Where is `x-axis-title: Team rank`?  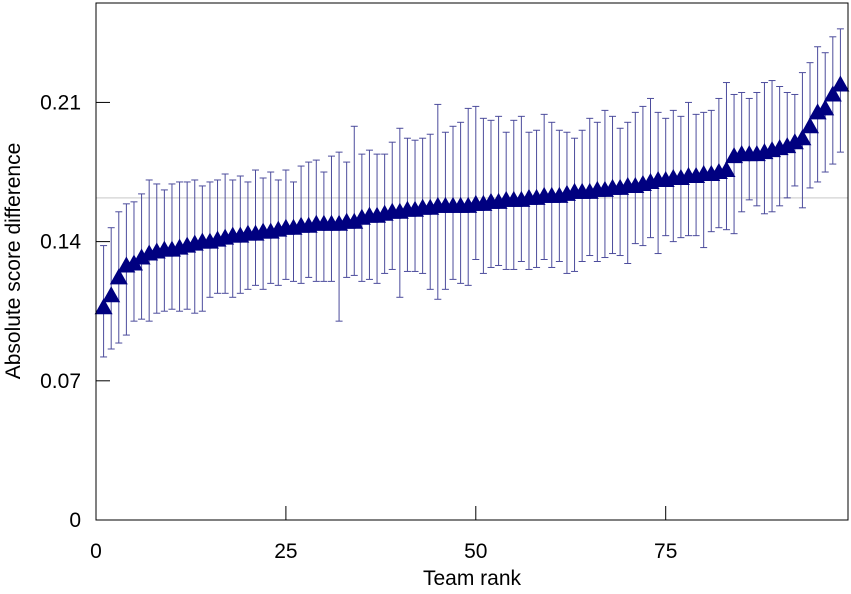
x-axis-title: Team rank is located at coordinates (472, 578).